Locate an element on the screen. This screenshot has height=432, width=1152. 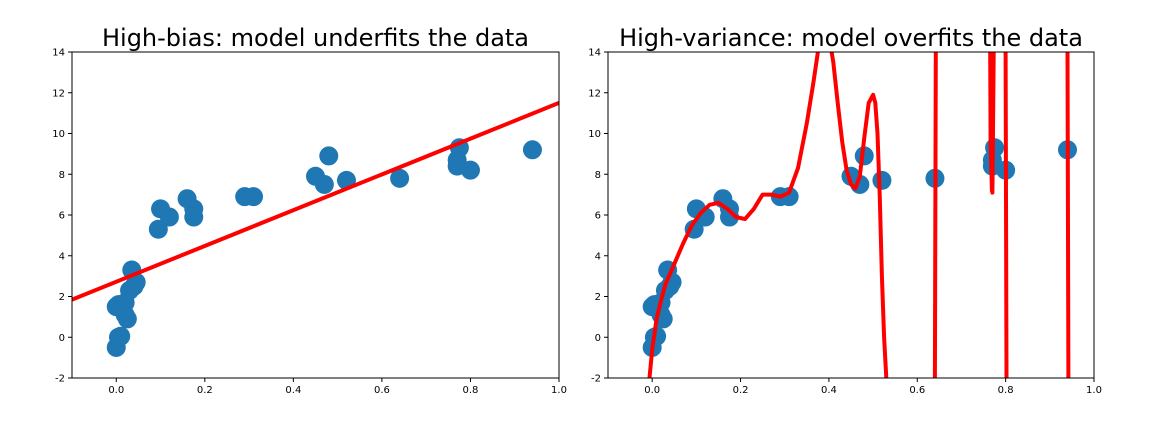
chart-title: High-variance: model overfits the data is located at coordinates (851, 38).